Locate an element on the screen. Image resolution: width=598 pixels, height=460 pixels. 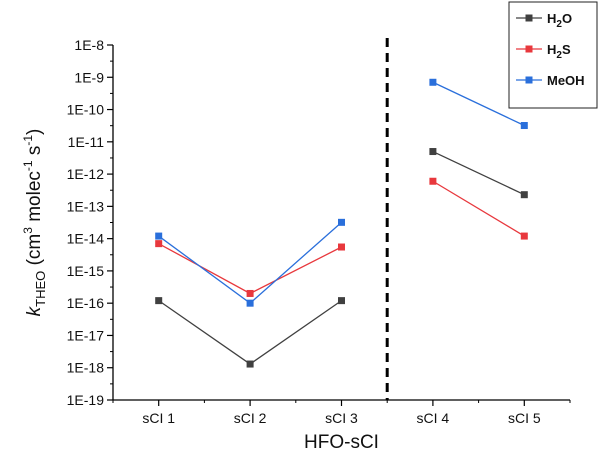
y-tick-label: 1E-9 is located at coordinates (89, 77).